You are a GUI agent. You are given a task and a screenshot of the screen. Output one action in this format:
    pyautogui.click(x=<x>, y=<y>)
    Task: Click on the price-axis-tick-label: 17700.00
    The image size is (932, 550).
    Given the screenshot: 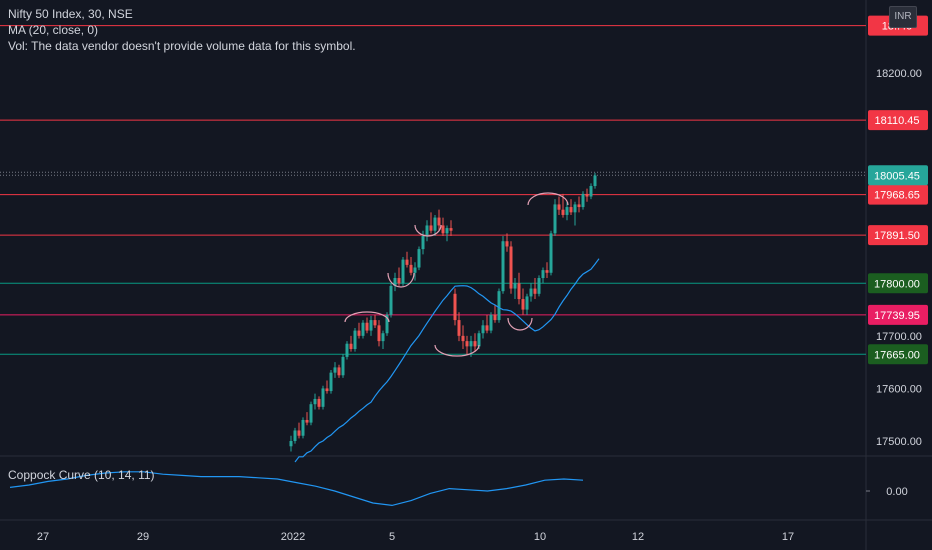 What is the action you would take?
    pyautogui.click(x=899, y=337)
    